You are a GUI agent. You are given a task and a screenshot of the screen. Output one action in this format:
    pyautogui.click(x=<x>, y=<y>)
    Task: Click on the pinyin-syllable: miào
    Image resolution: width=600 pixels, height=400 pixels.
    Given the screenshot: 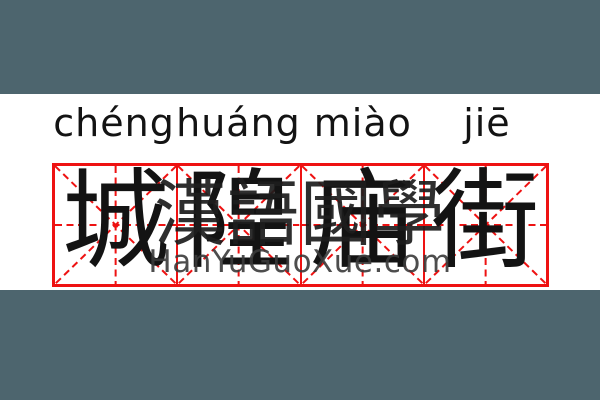 What is the action you would take?
    pyautogui.click(x=362, y=123)
    